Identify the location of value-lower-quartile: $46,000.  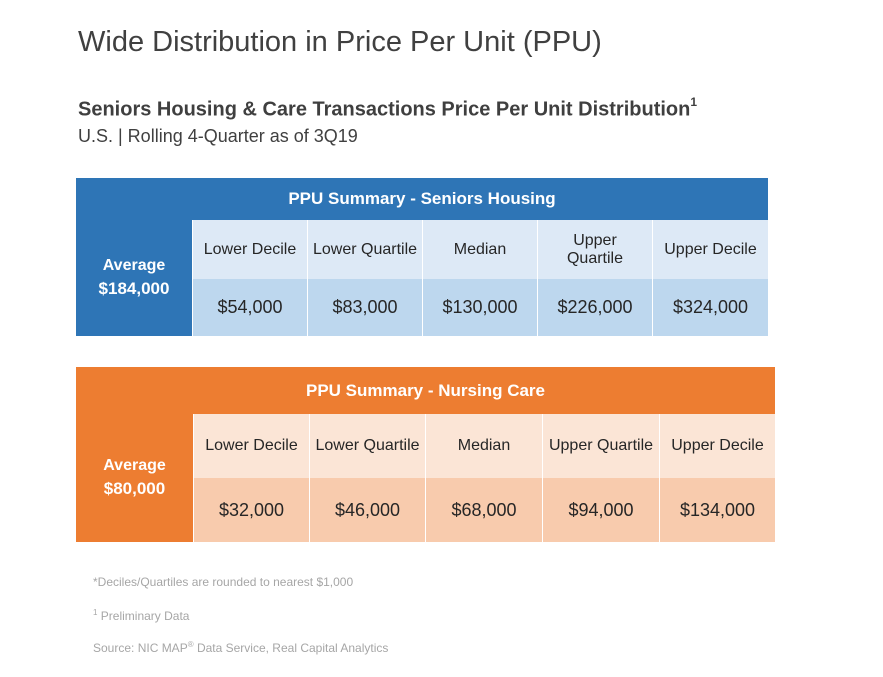
(367, 510).